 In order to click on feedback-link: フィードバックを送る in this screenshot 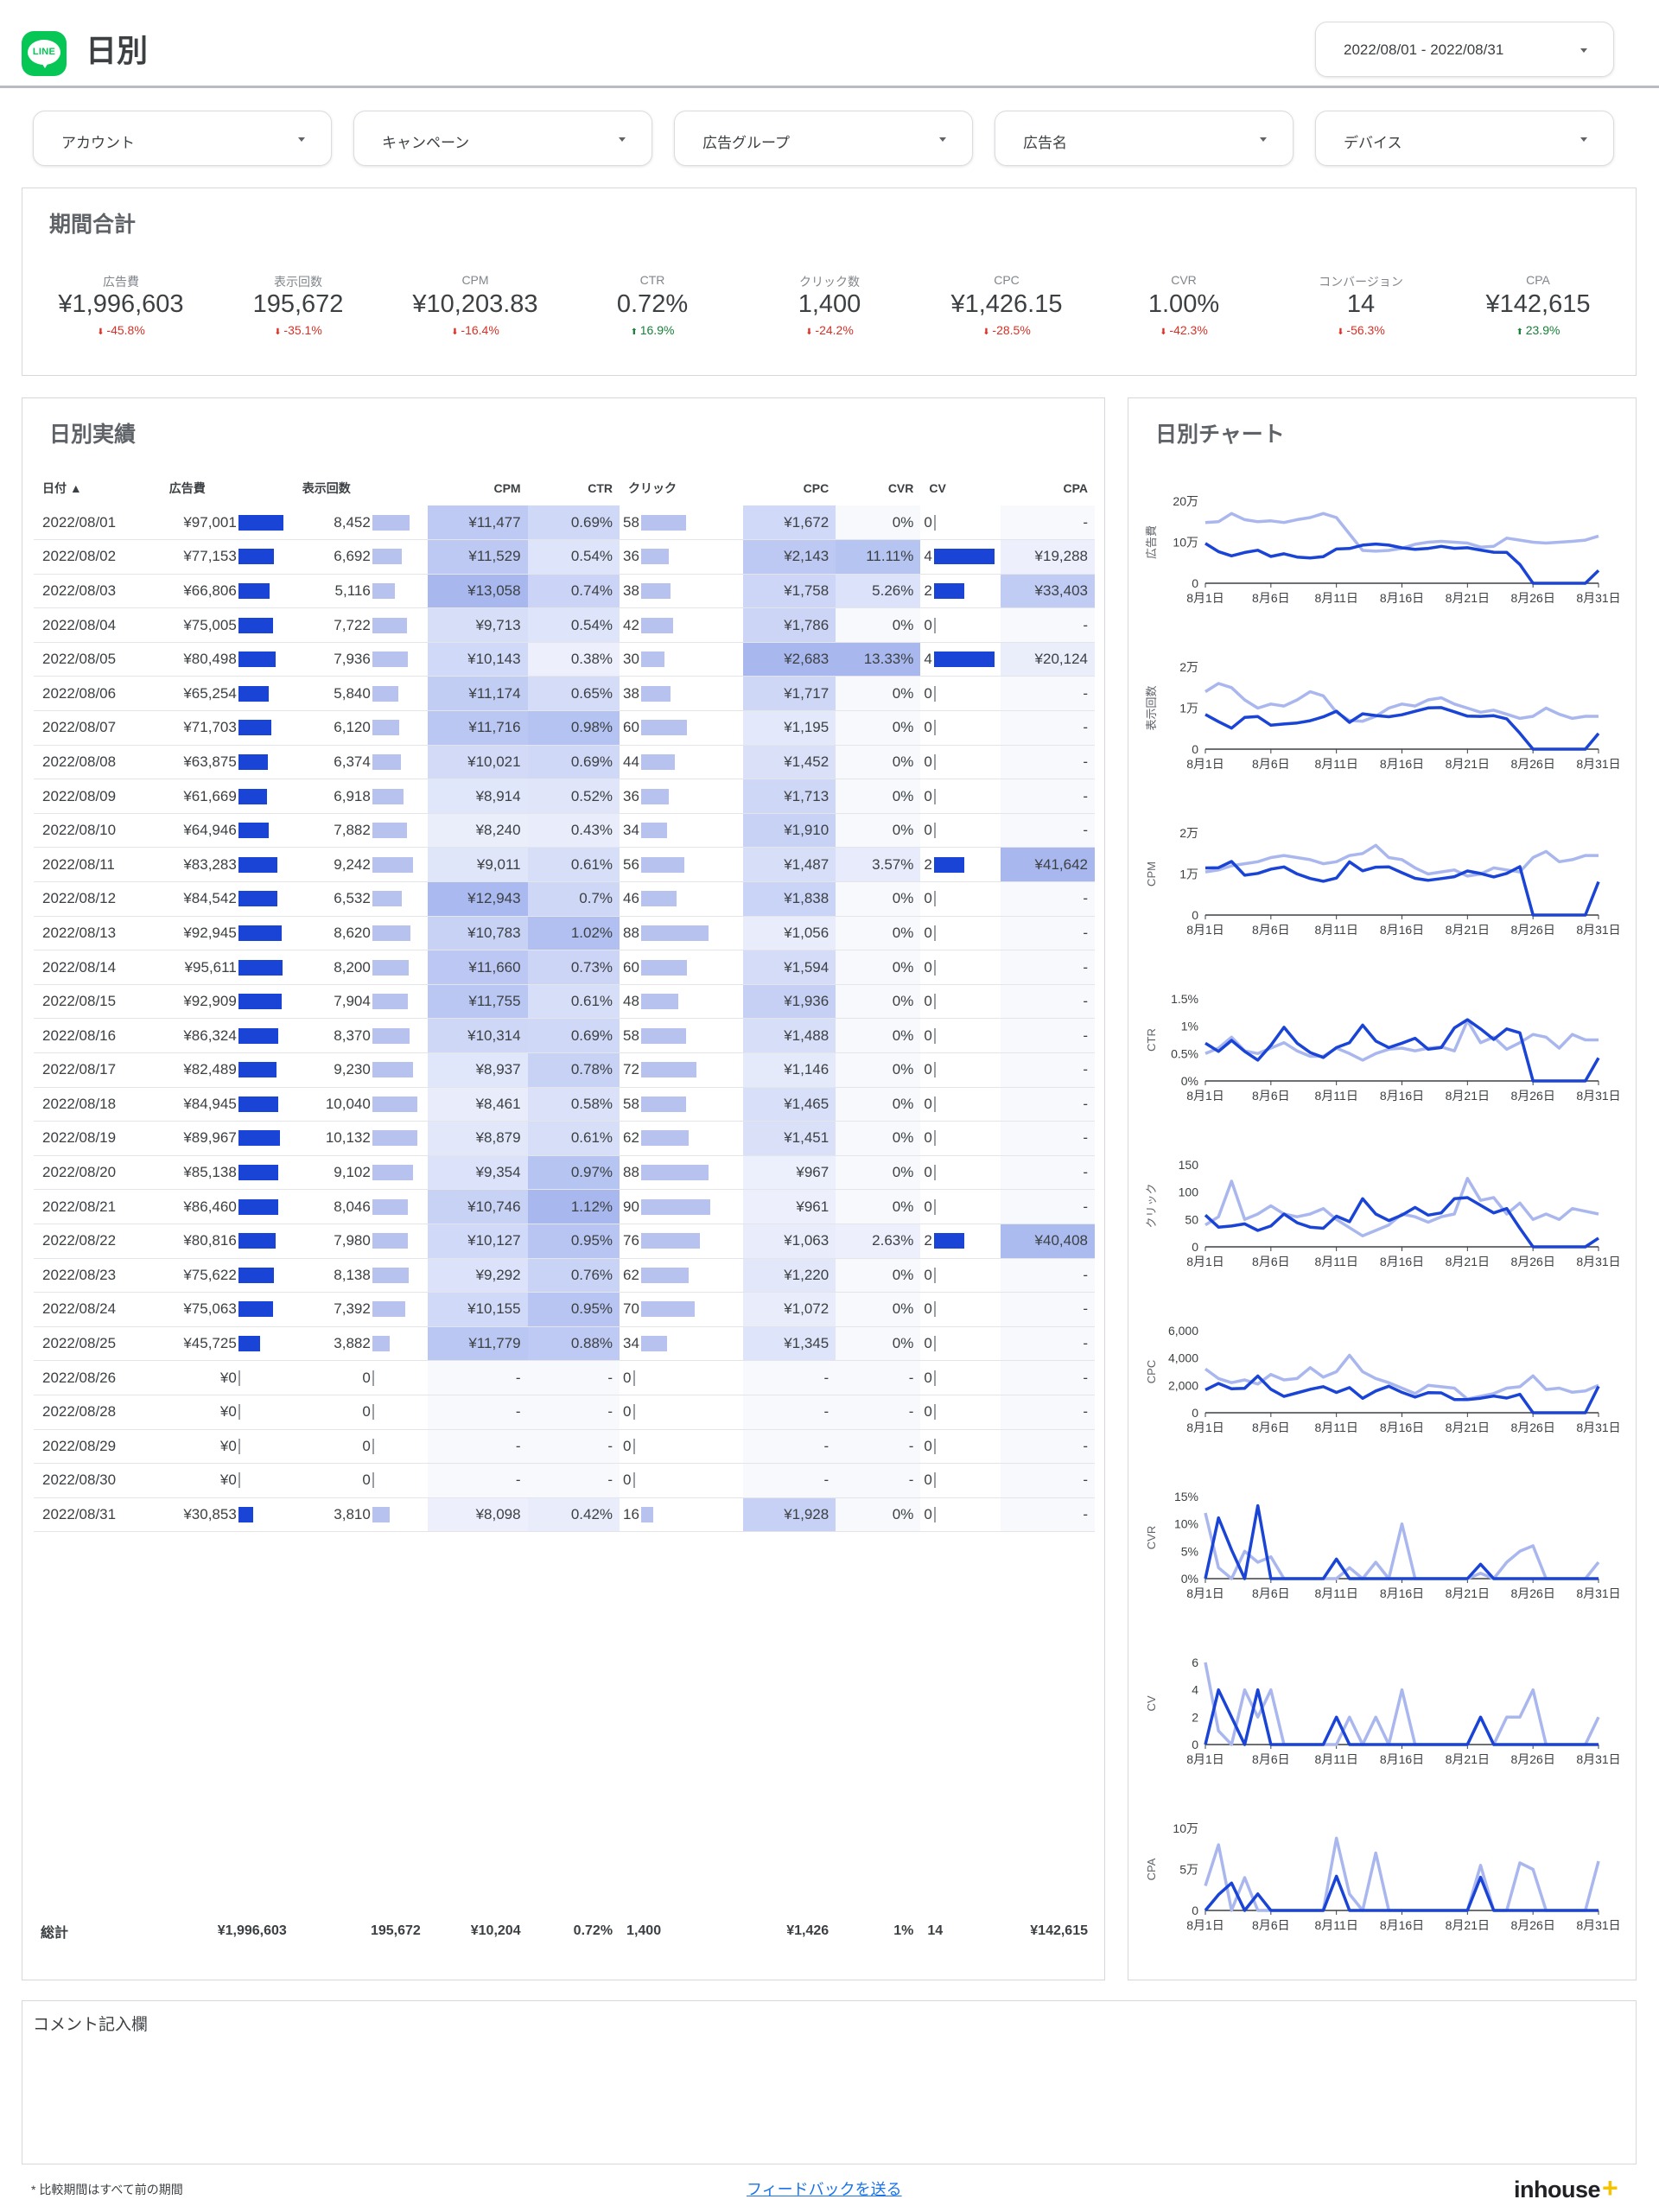, I will do `click(824, 2189)`.